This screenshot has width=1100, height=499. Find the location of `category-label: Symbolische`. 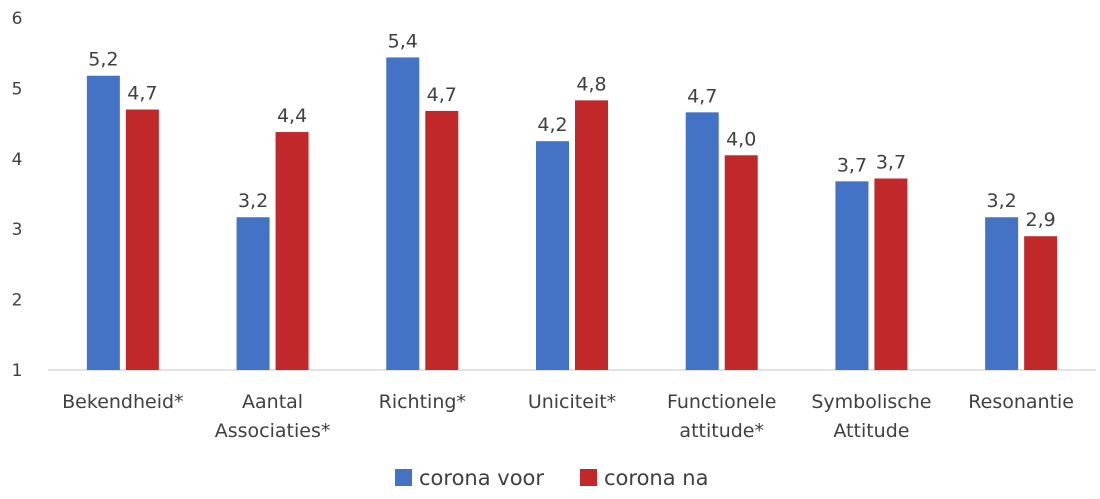

category-label: Symbolische is located at coordinates (871, 402).